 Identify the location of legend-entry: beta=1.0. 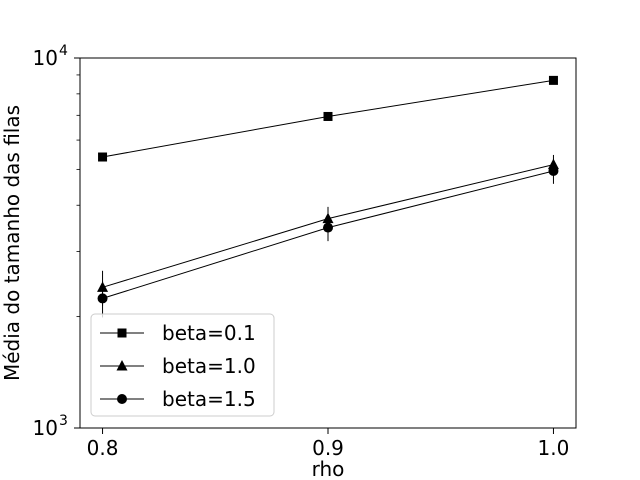
(178, 366).